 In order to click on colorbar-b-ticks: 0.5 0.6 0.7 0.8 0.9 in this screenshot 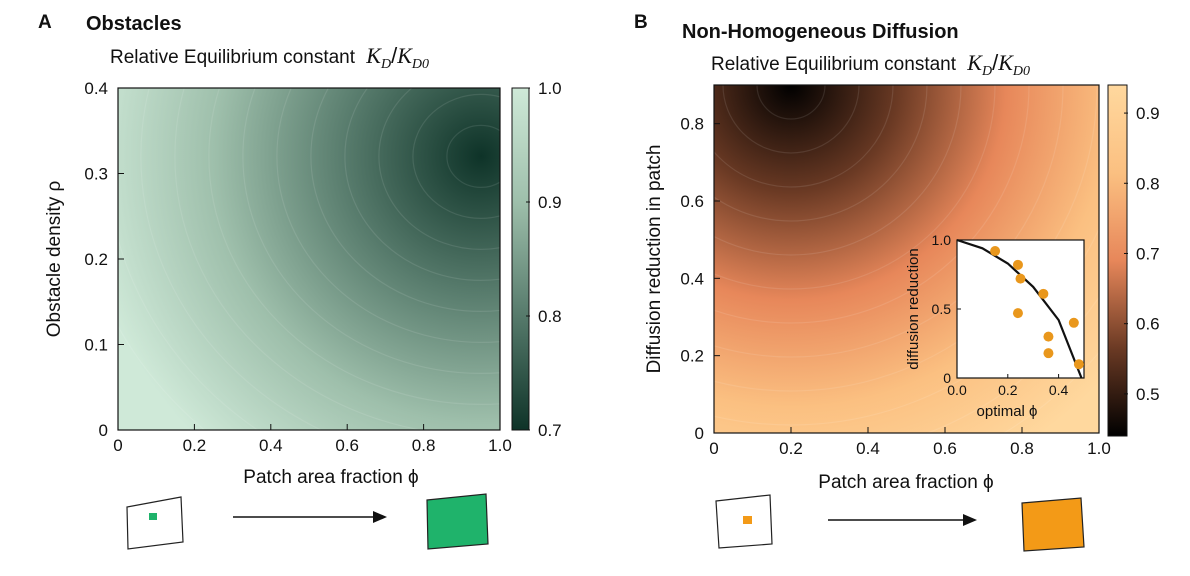, I will do `click(1142, 254)`.